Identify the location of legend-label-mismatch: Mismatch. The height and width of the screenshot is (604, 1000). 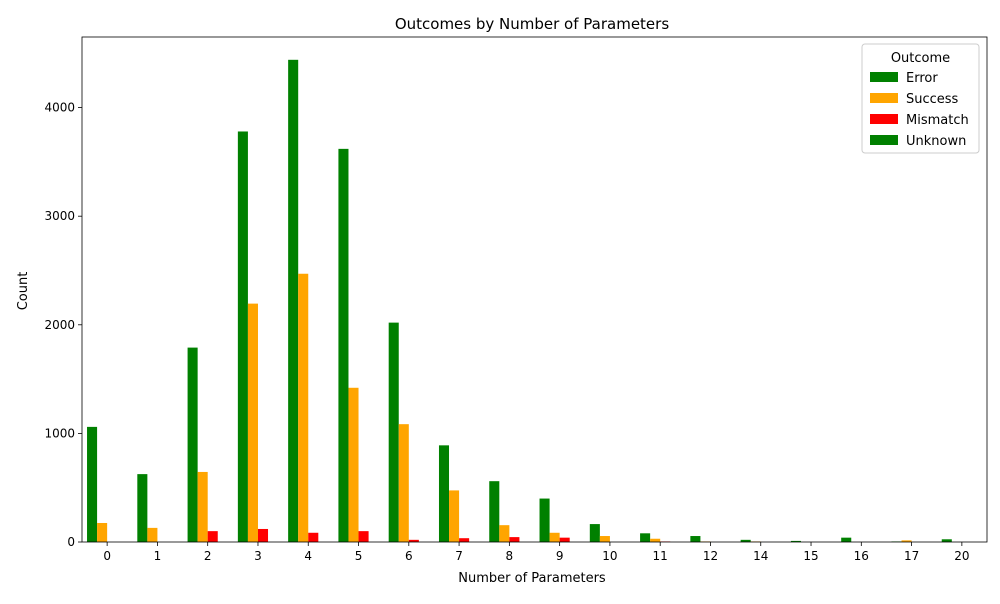
(937, 120).